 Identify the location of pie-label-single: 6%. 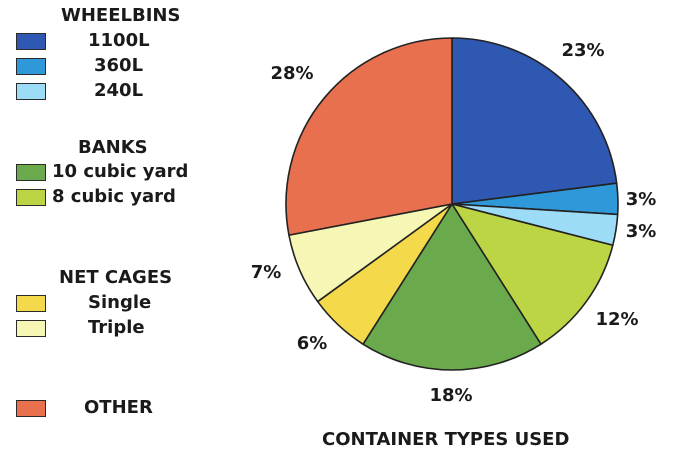
(312, 343).